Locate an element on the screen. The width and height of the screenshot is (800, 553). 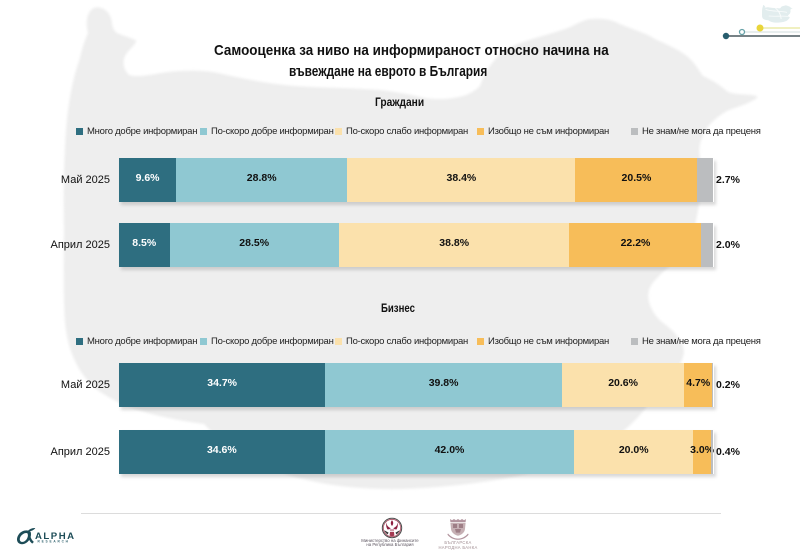
svg-text: RESEARCH is located at coordinates (54, 542).